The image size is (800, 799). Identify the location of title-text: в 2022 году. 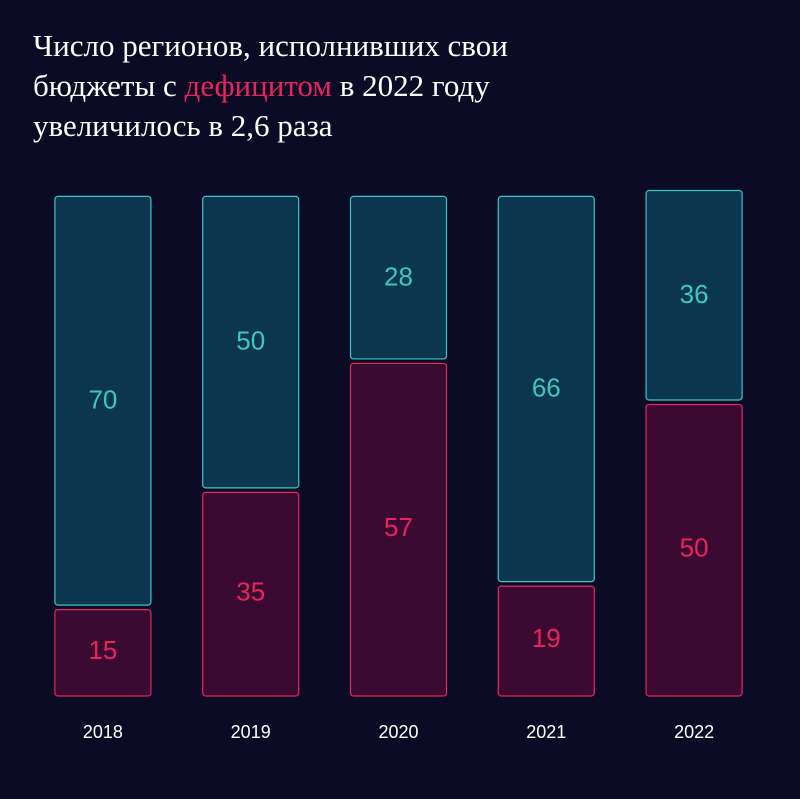
(410, 85).